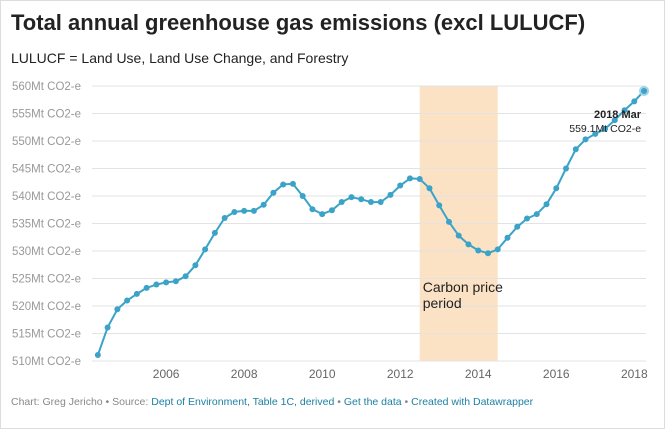  I want to click on datawrapper-link: Created with Datawrapper, so click(472, 402).